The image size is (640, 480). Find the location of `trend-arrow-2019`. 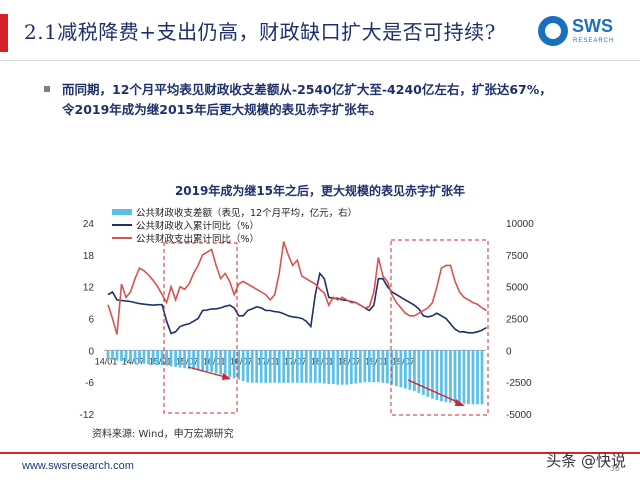

trend-arrow-2019 is located at coordinates (435, 392).